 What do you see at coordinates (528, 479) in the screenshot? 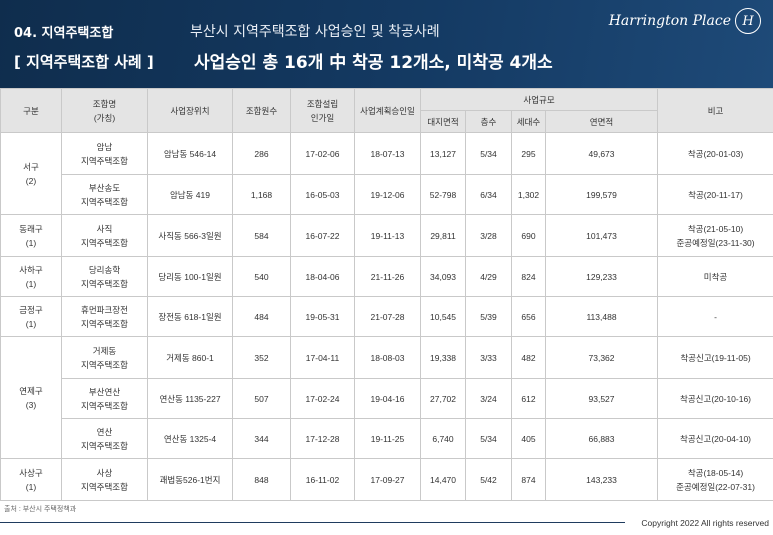
I see `households-cell: 874` at bounding box center [528, 479].